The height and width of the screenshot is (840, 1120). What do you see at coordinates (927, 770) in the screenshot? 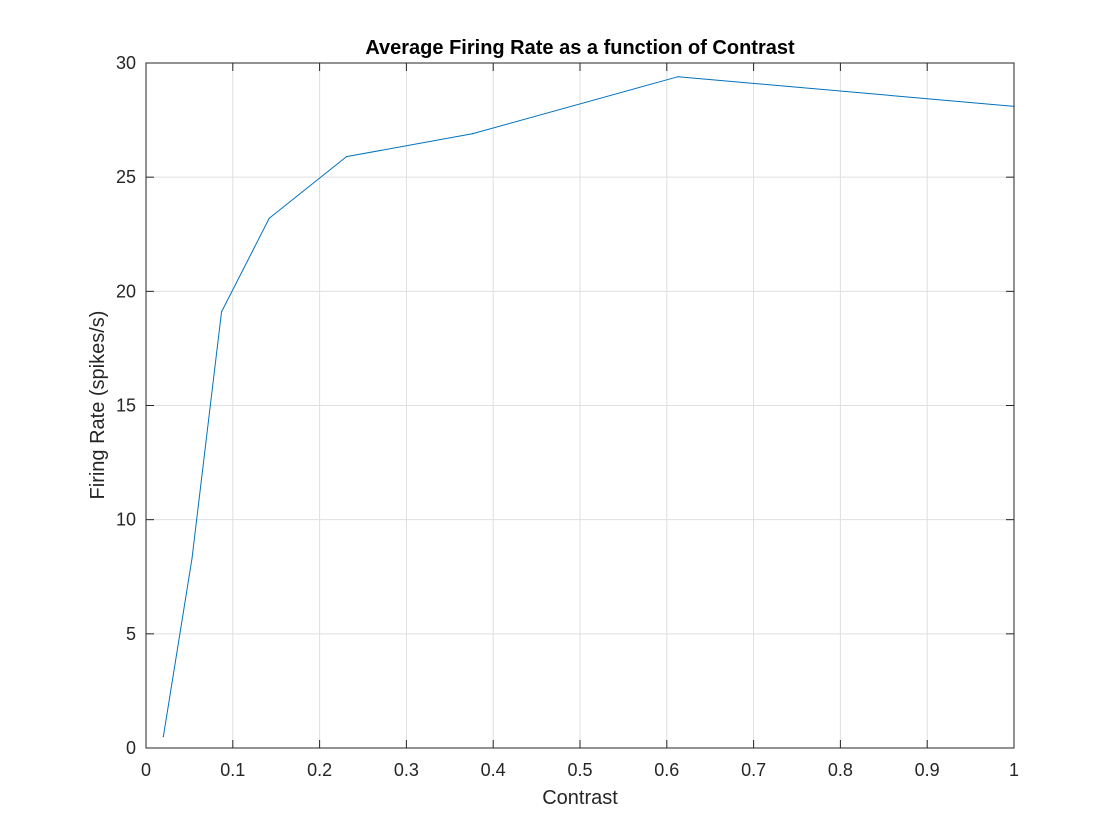
I see `x-tick-label: 0.9` at bounding box center [927, 770].